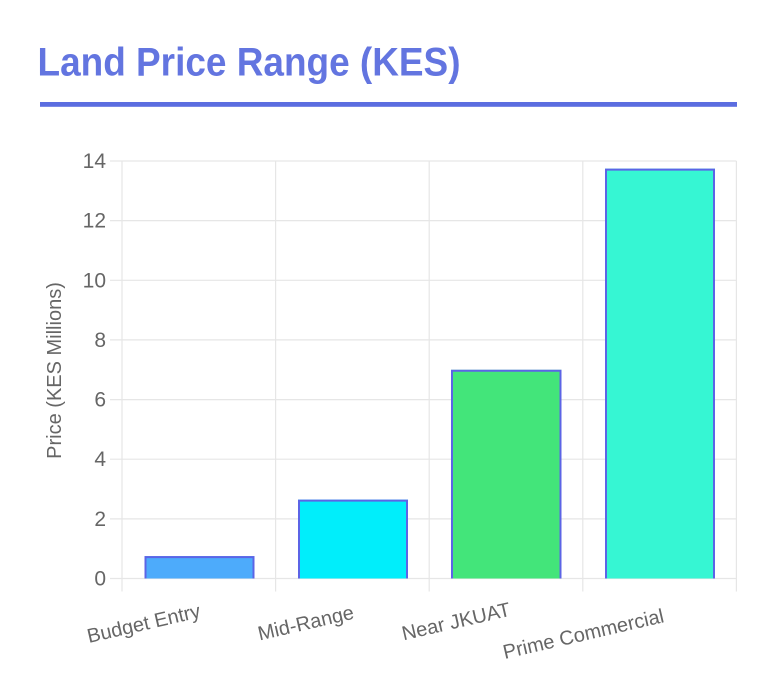  Describe the element at coordinates (94, 221) in the screenshot. I see `svg-text: 12` at that location.